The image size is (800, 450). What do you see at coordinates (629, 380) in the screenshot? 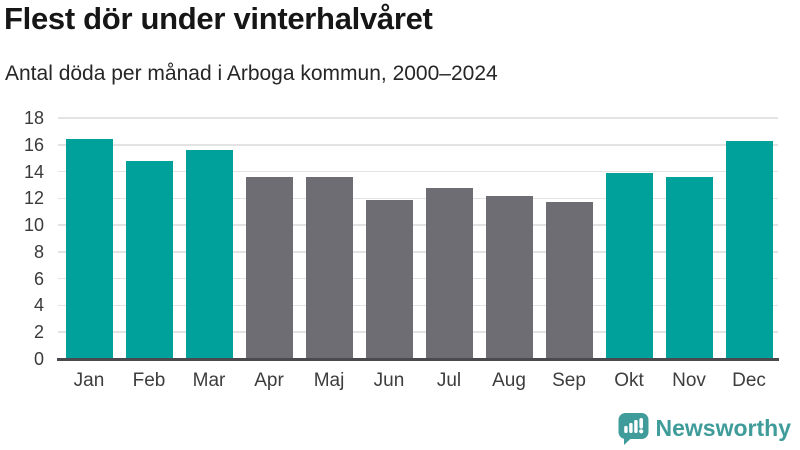
I see `x-axis-tick-label-okt: Okt` at bounding box center [629, 380].